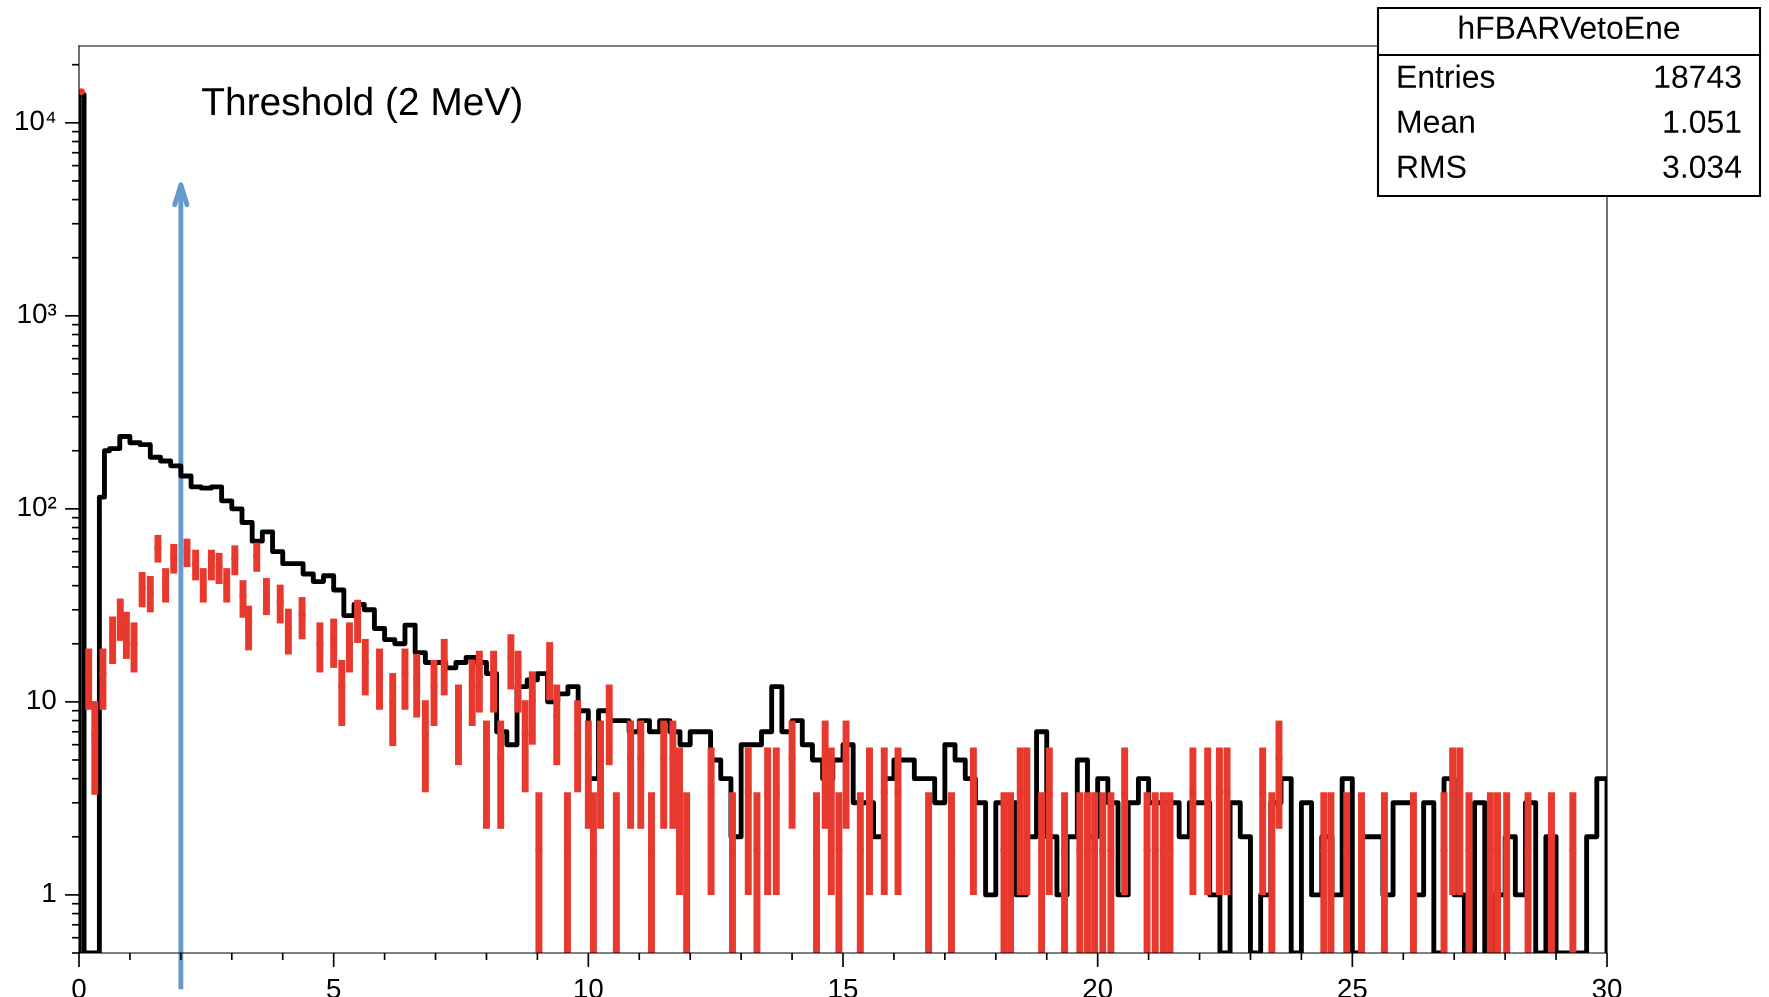  What do you see at coordinates (1569, 27) in the screenshot?
I see `text: hFBARVetoEne` at bounding box center [1569, 27].